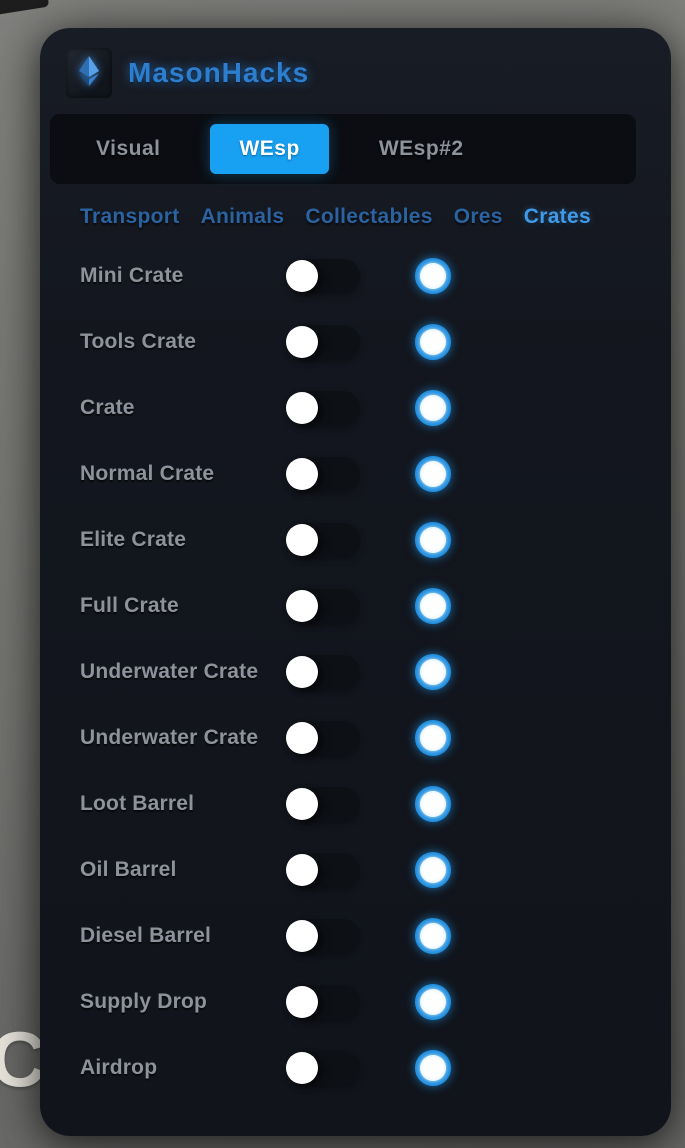 The image size is (685, 1148). What do you see at coordinates (130, 216) in the screenshot?
I see `category-tab: Transport` at bounding box center [130, 216].